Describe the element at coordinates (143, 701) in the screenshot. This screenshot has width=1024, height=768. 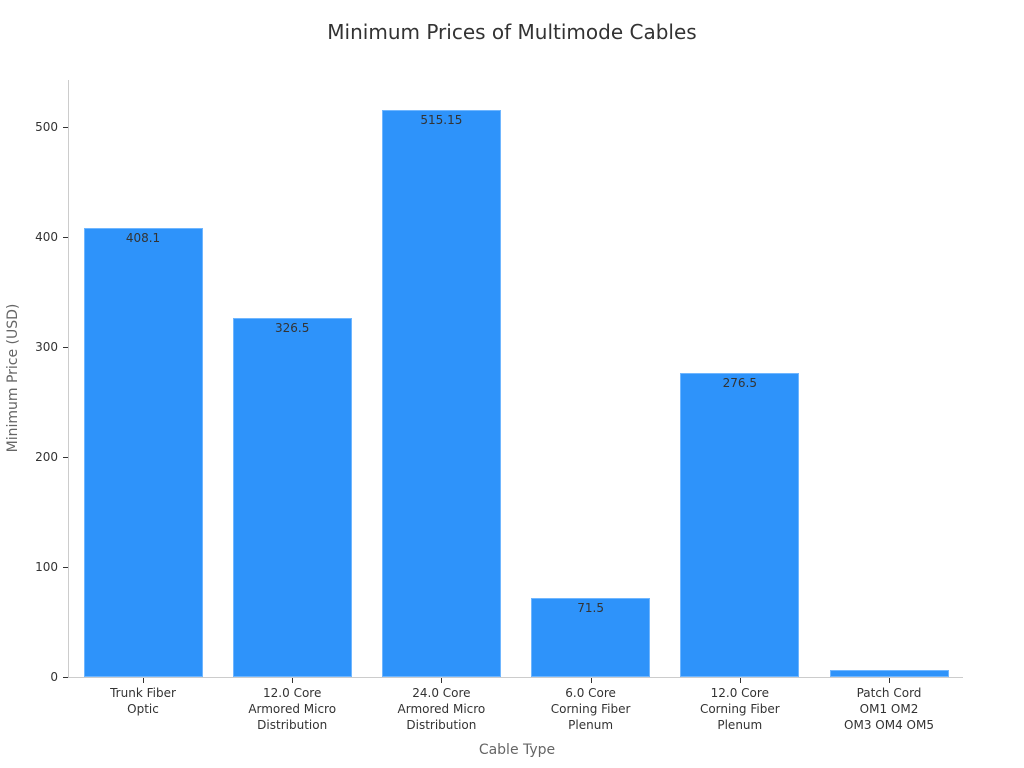
I see `x-tick-label: Trunk Fiber Optic` at that location.